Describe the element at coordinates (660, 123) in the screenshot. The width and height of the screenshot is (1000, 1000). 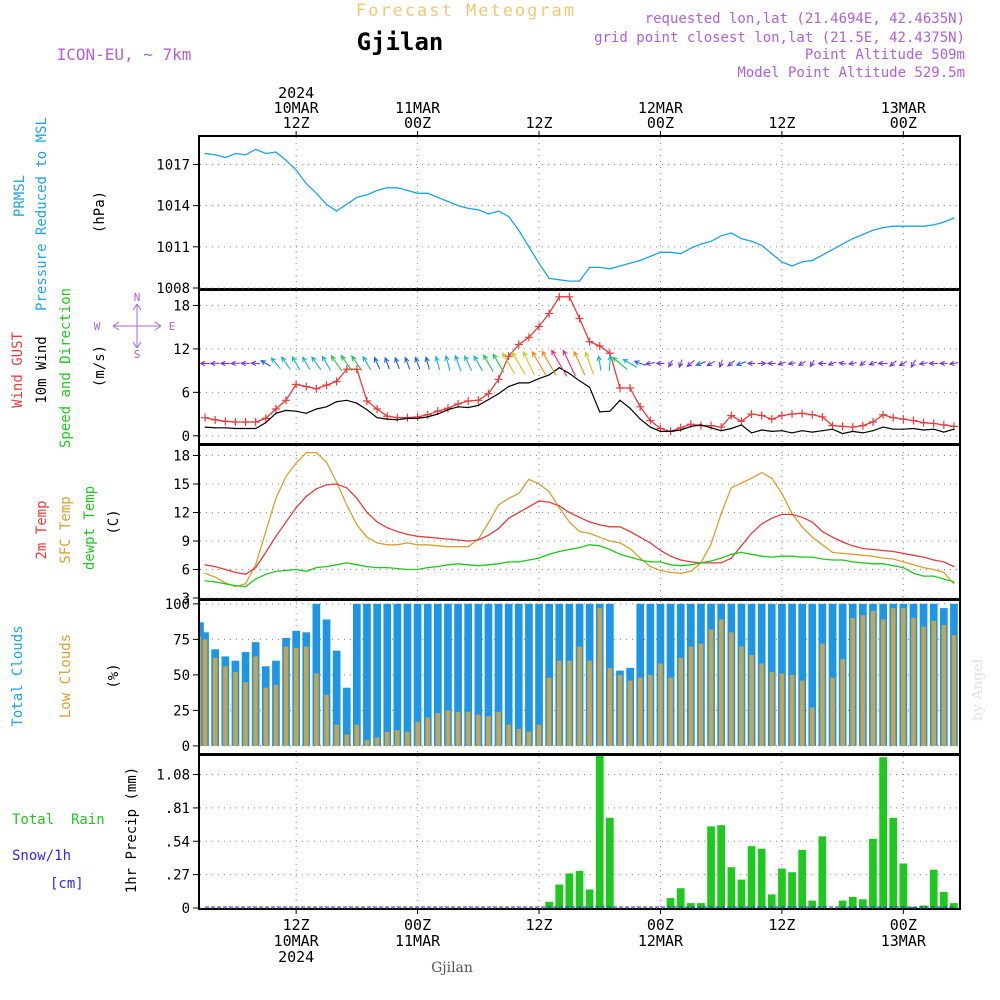
I see `time-label-top-3-1: 00Z` at that location.